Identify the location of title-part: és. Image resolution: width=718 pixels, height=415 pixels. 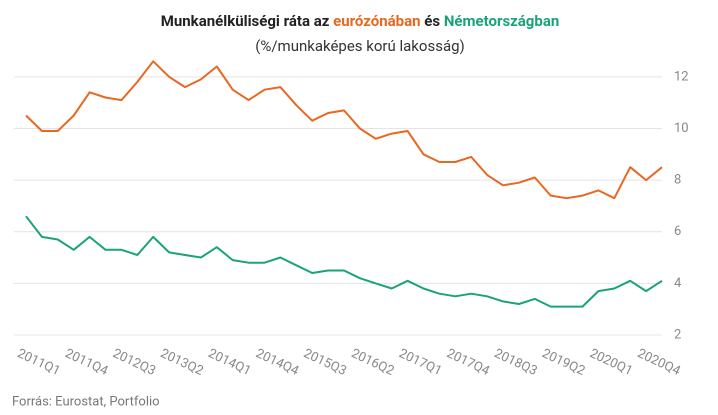
(432, 21).